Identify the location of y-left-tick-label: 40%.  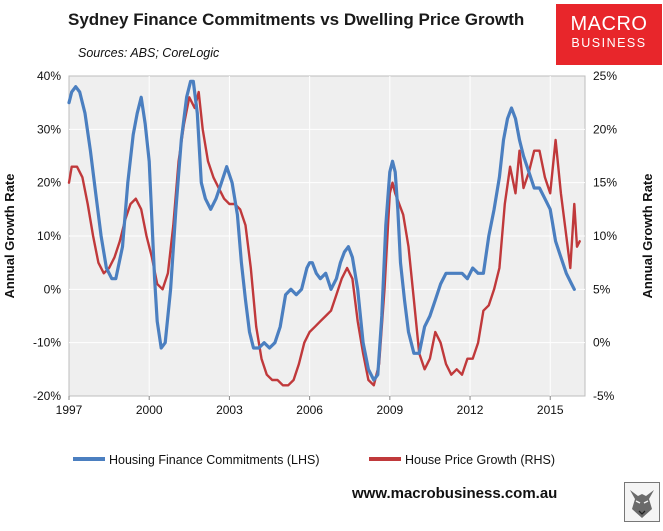
(49, 76).